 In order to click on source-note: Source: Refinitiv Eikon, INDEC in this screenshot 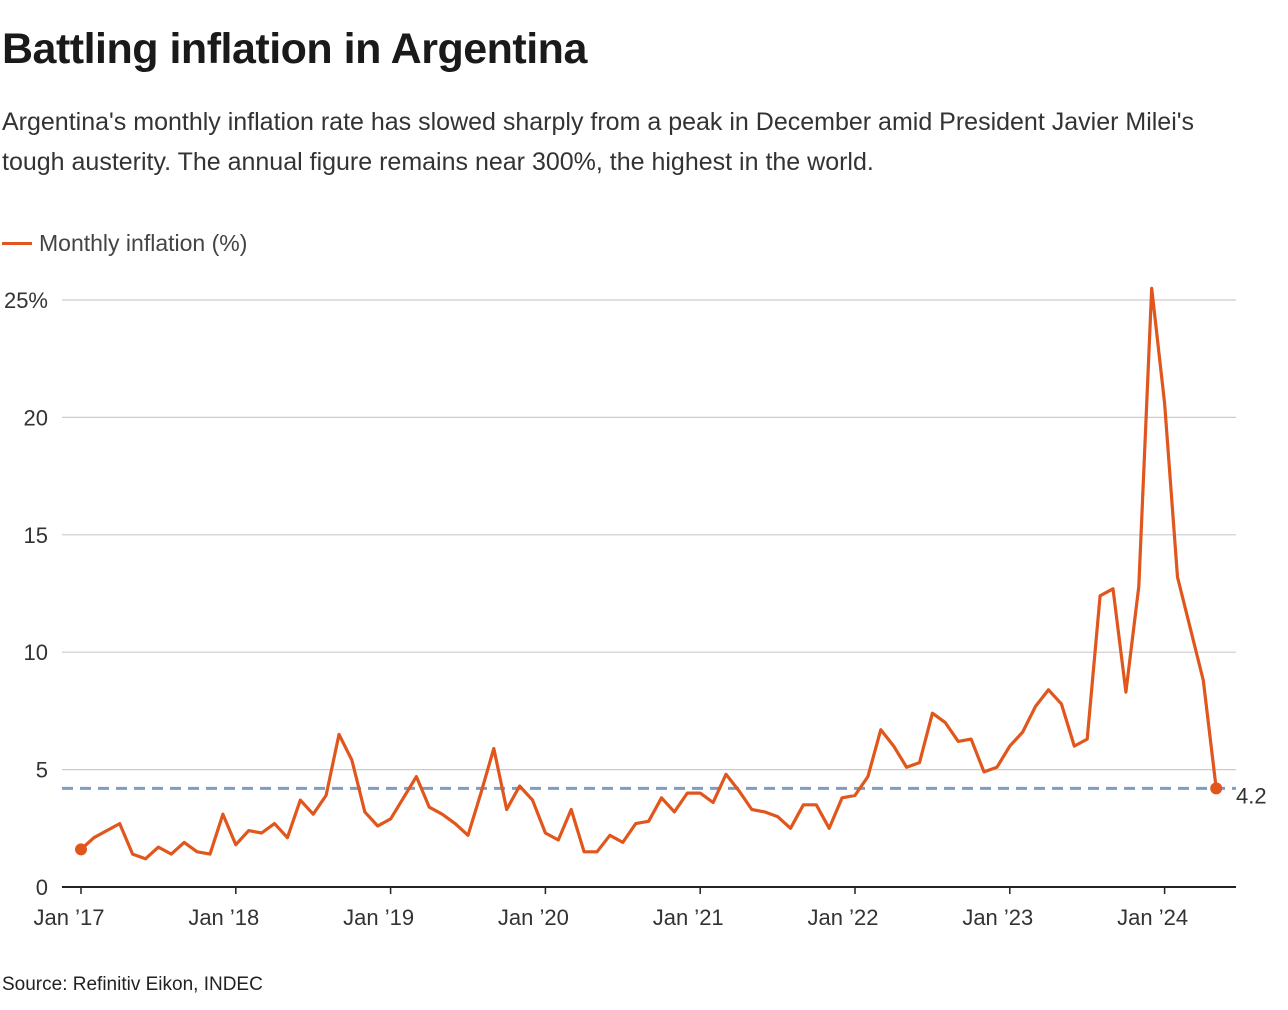, I will do `click(132, 984)`.